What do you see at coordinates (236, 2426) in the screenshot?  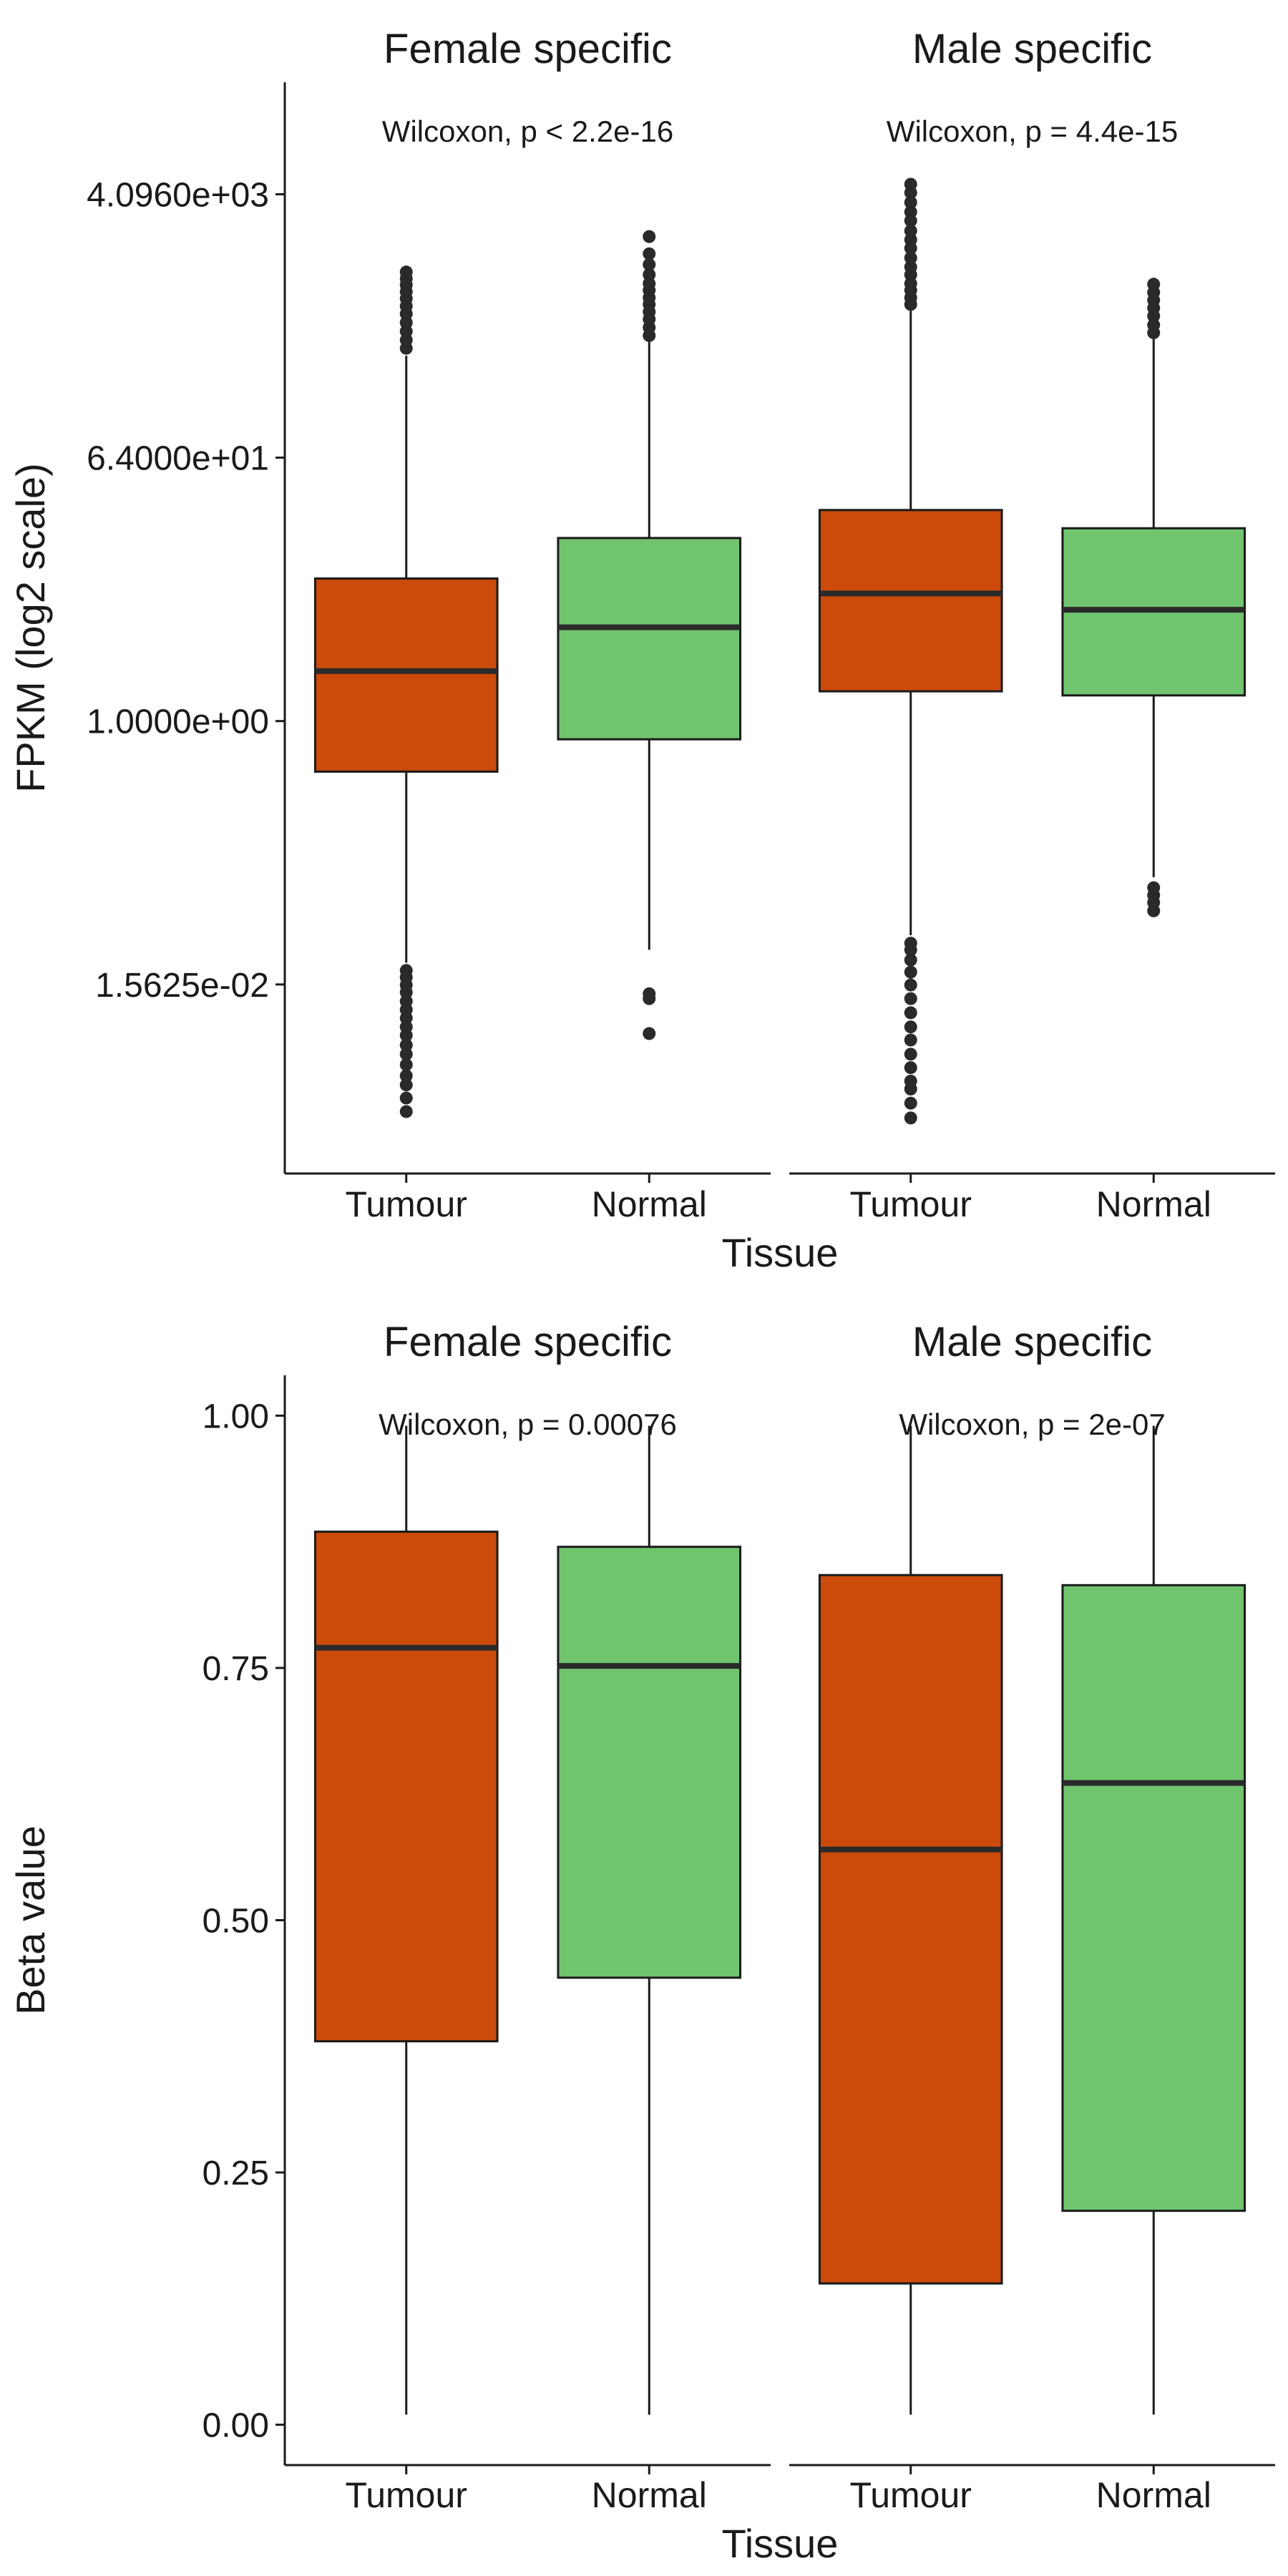 I see `y-tick-label: 0.00` at bounding box center [236, 2426].